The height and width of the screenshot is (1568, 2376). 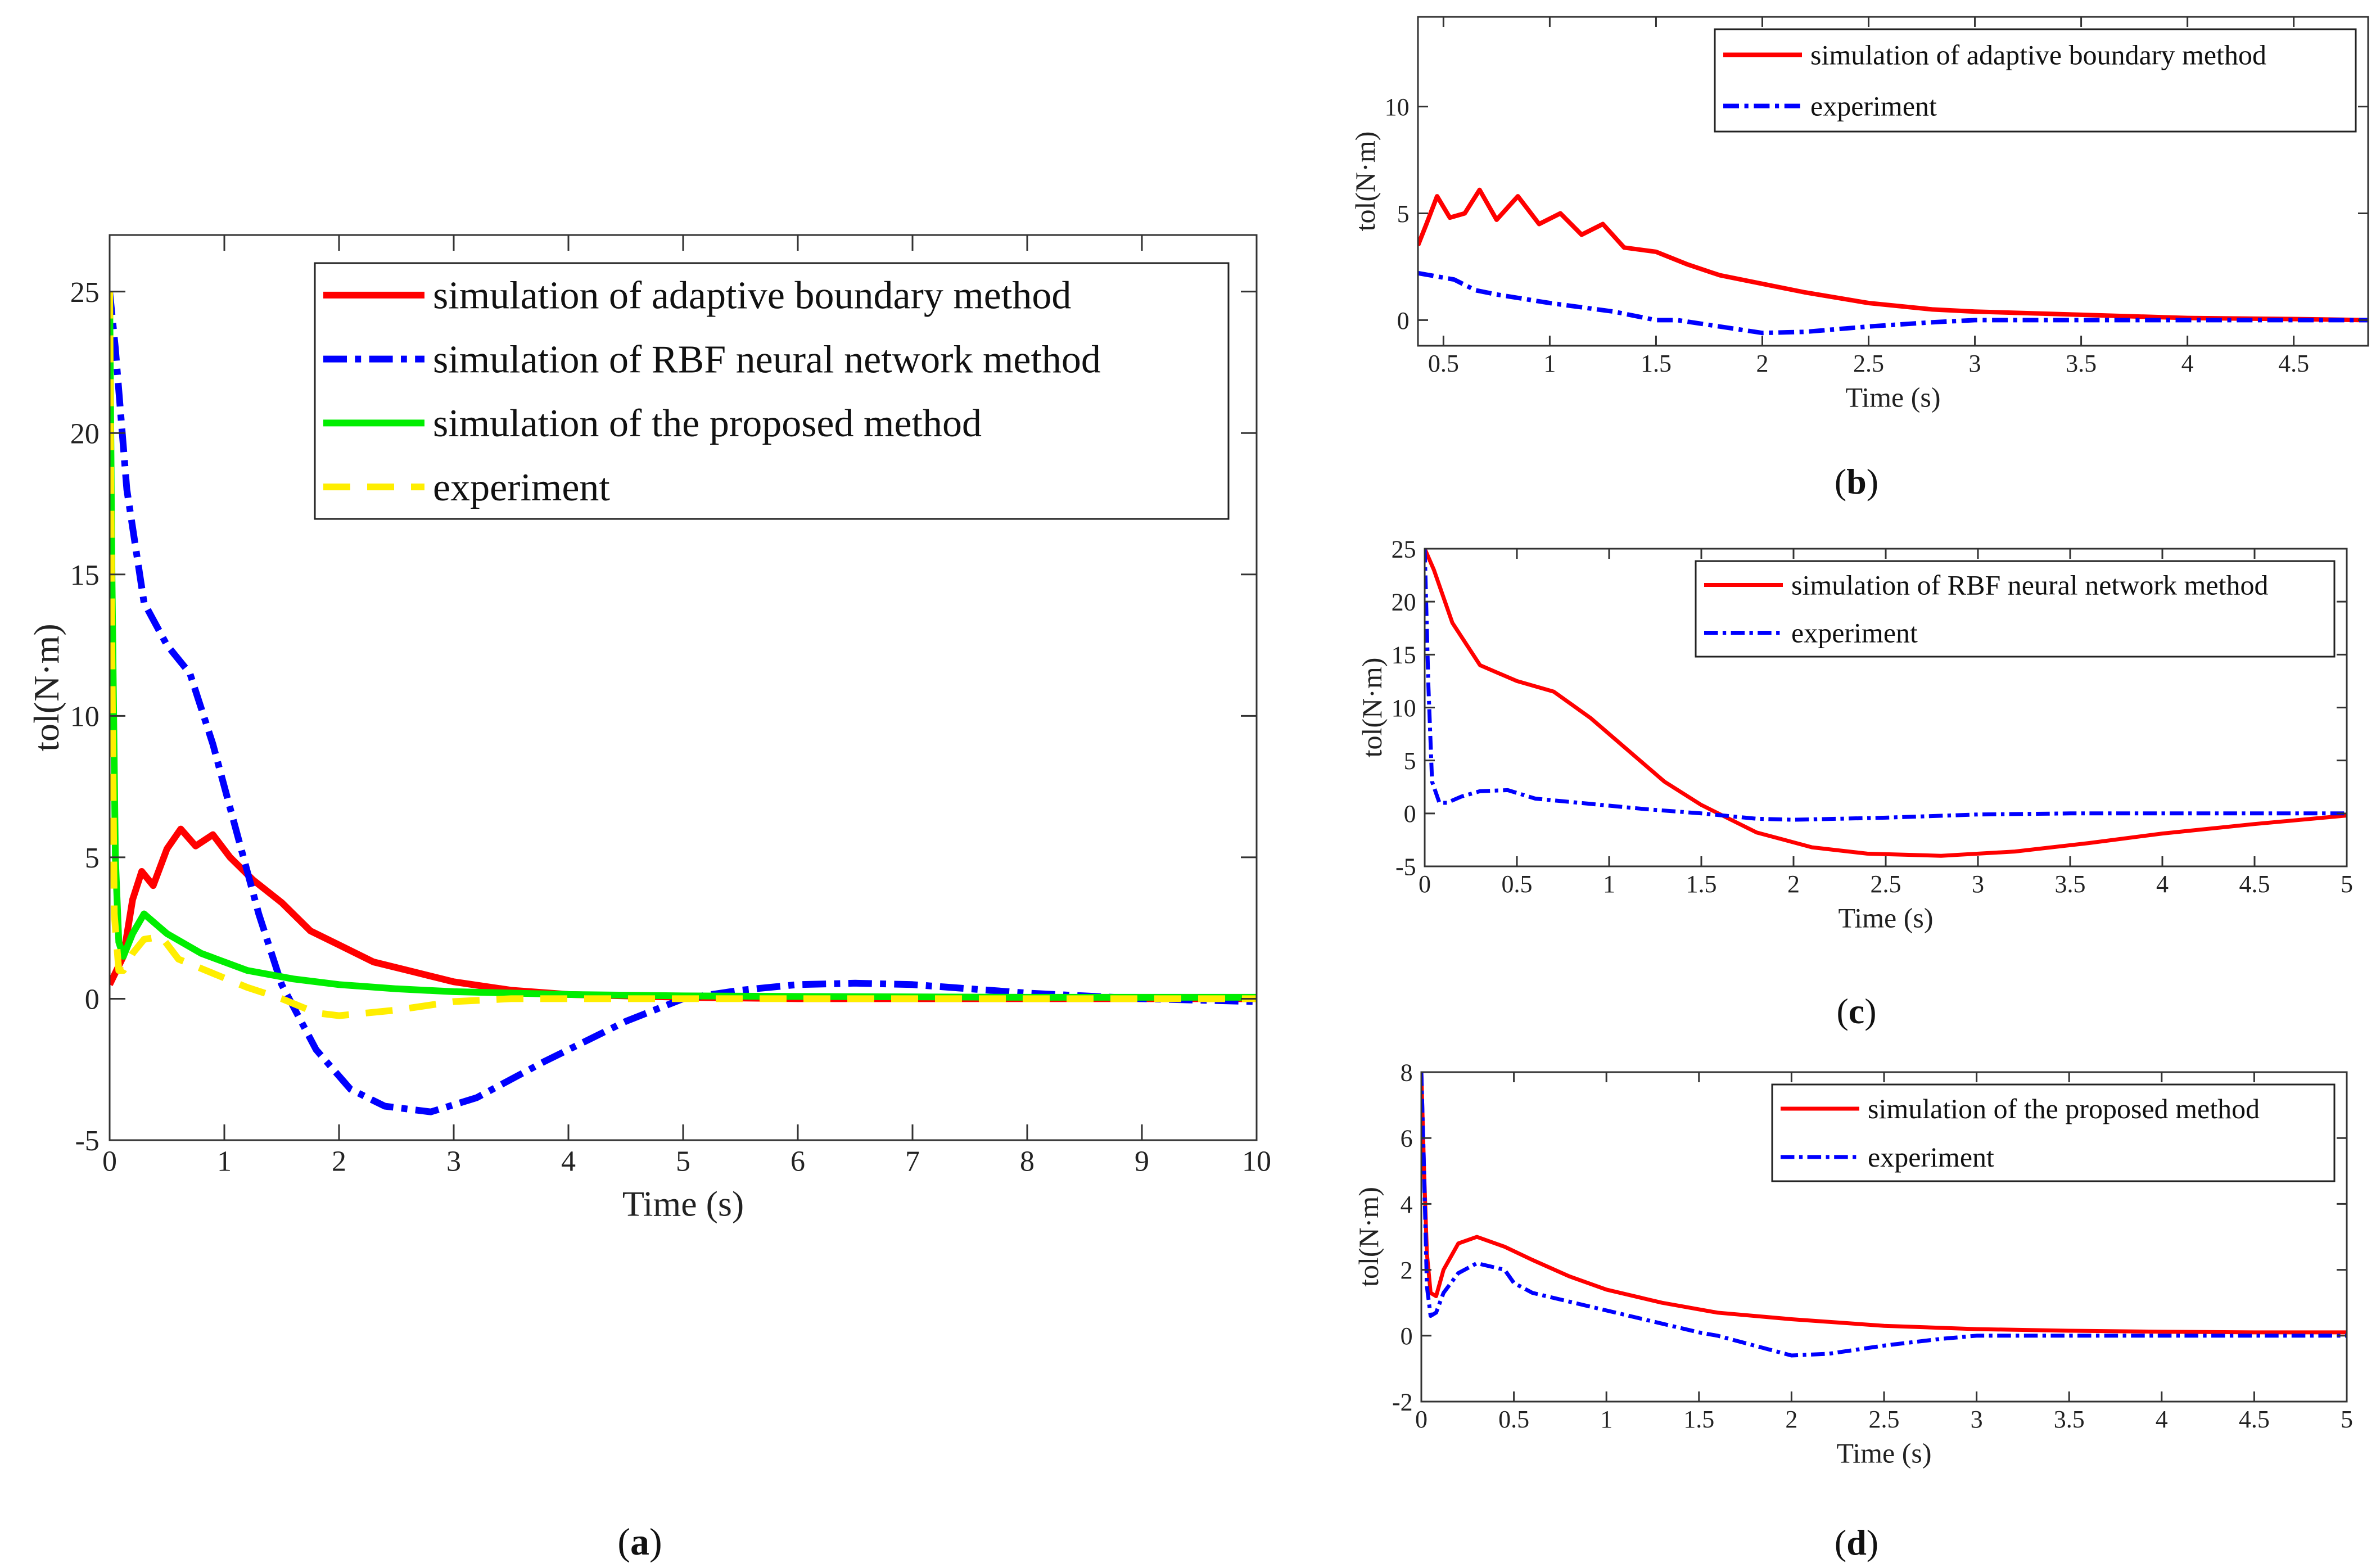 What do you see at coordinates (1407, 1139) in the screenshot?
I see `y-tick-label: 6` at bounding box center [1407, 1139].